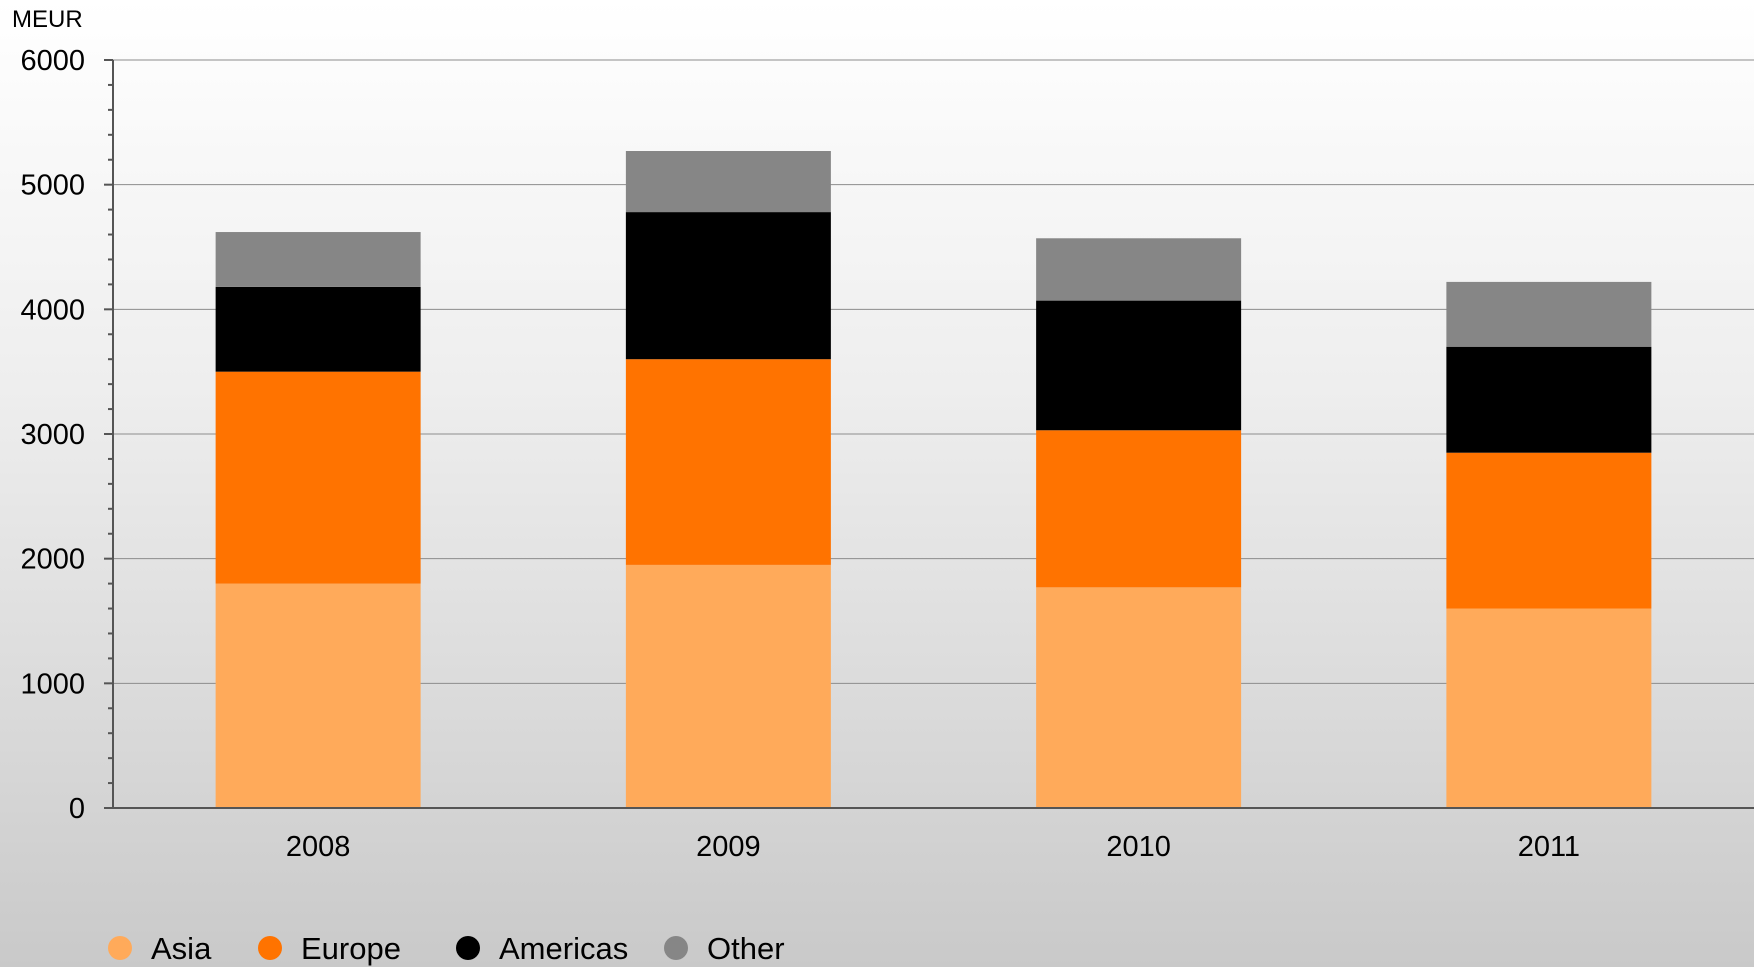  Describe the element at coordinates (318, 477) in the screenshot. I see `bar-segment-europe-2008` at that location.